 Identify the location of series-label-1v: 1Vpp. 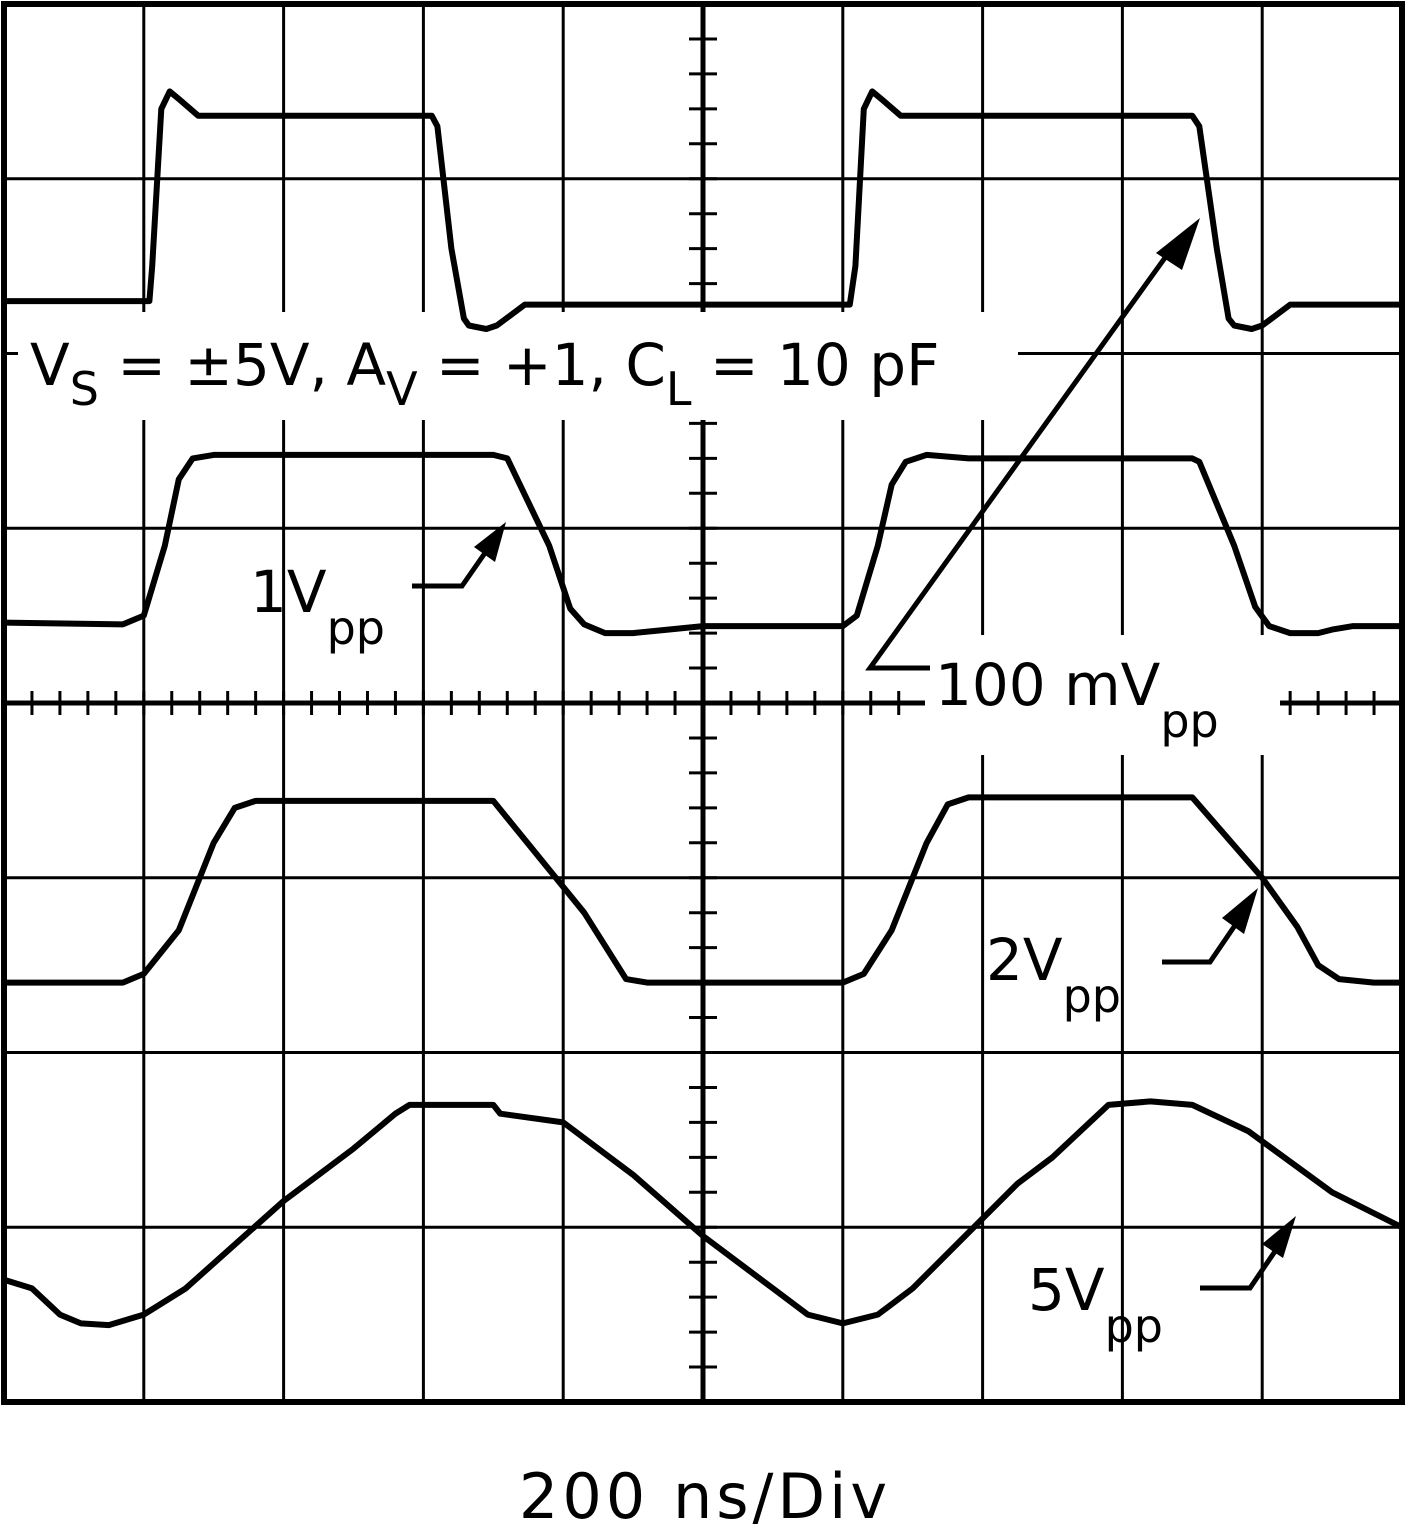
(317, 606).